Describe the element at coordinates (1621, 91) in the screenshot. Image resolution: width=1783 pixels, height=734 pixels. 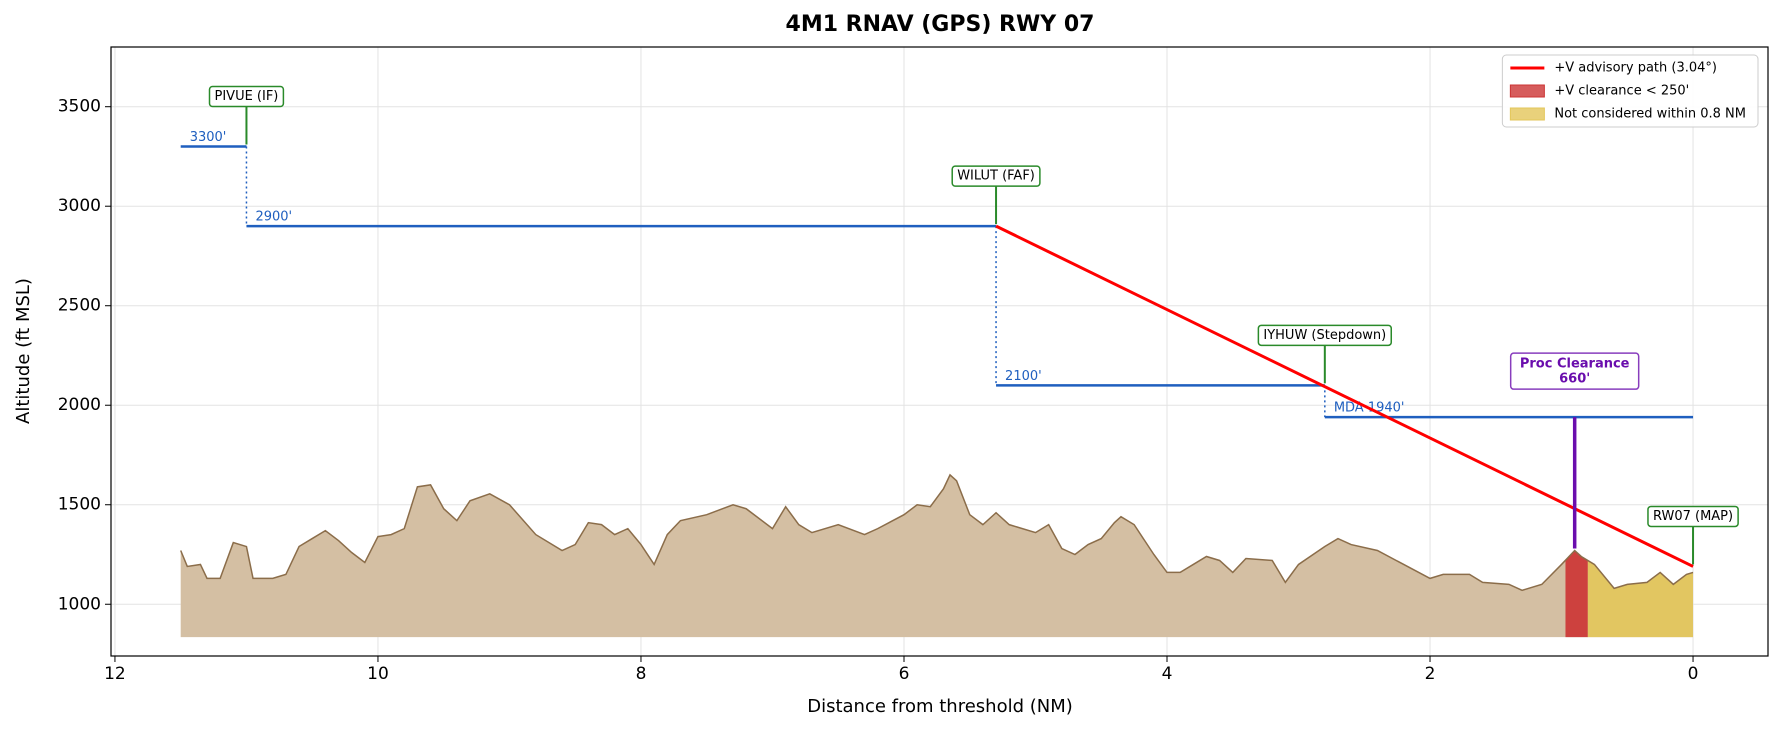
I see `legend-label: +V clearance < 250'` at that location.